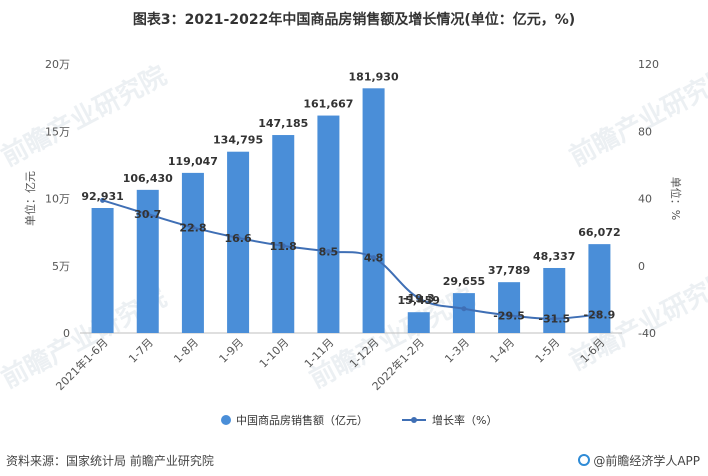 Image resolution: width=708 pixels, height=476 pixels. What do you see at coordinates (584, 460) in the screenshot?
I see `brand-logo-icon` at bounding box center [584, 460].